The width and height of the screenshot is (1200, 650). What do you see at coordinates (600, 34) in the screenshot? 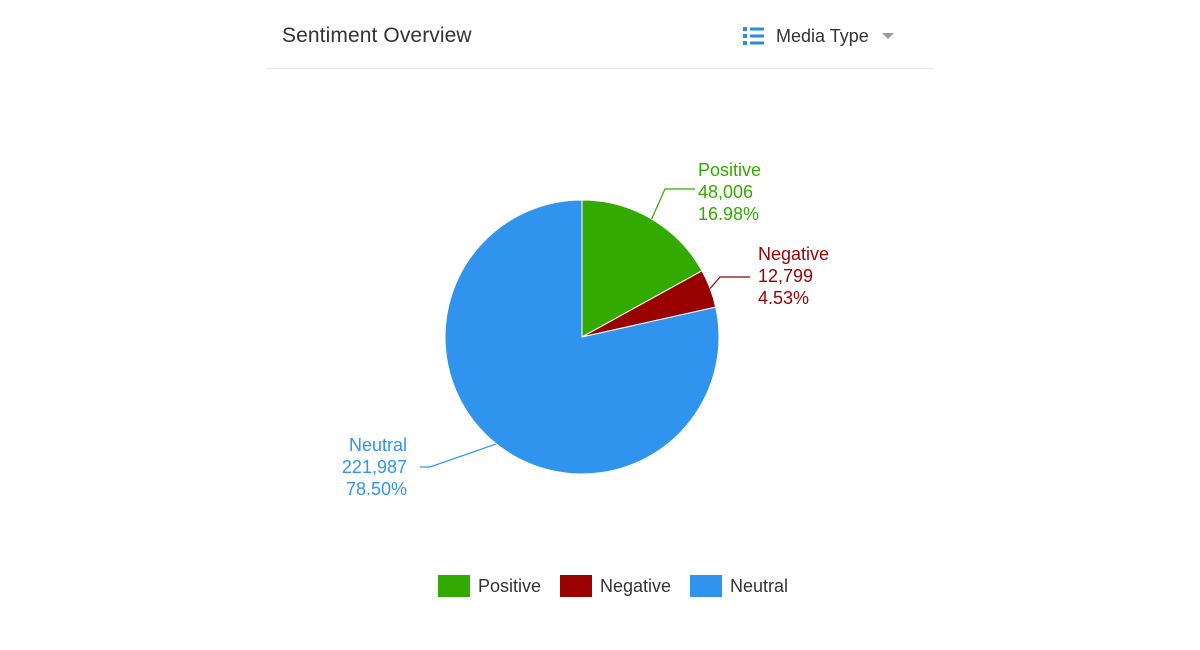
I see `widget-header: Sentiment Overview Media Type` at bounding box center [600, 34].